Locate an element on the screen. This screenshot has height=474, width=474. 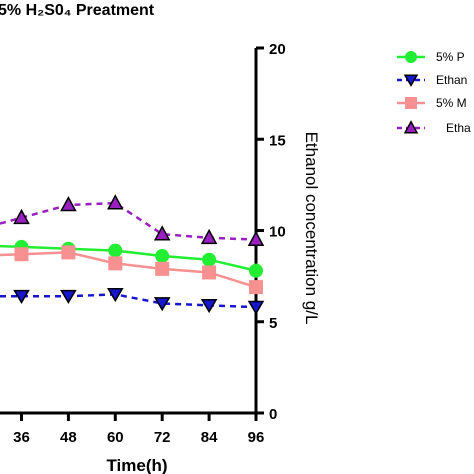
x-tick-label: 36 is located at coordinates (21, 437).